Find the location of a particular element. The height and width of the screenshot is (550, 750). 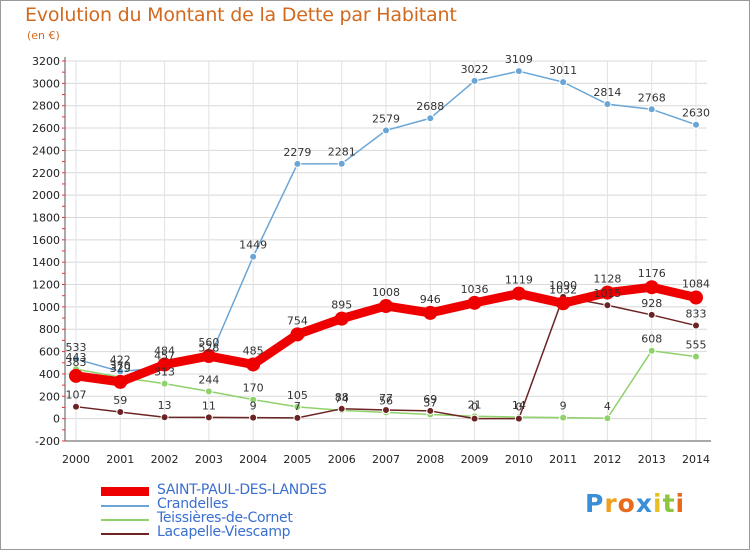

data-label: 422 is located at coordinates (120, 359).